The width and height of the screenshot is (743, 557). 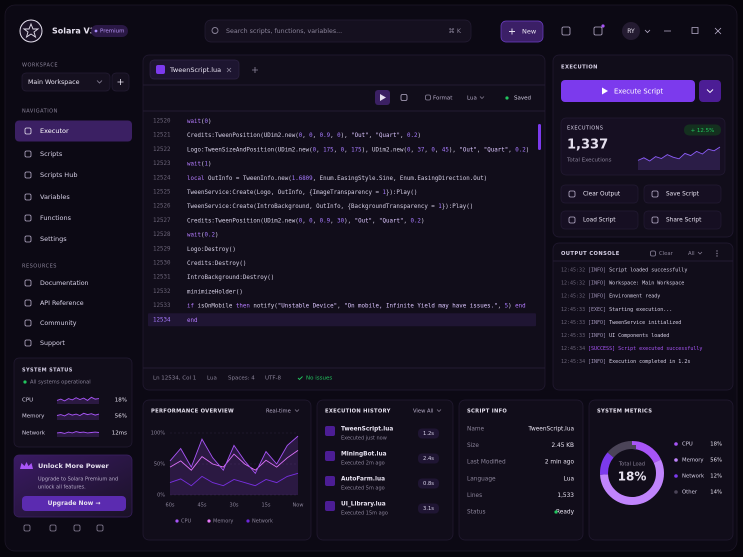 What do you see at coordinates (364, 514) in the screenshot?
I see `history-time: Executed 15m ago` at bounding box center [364, 514].